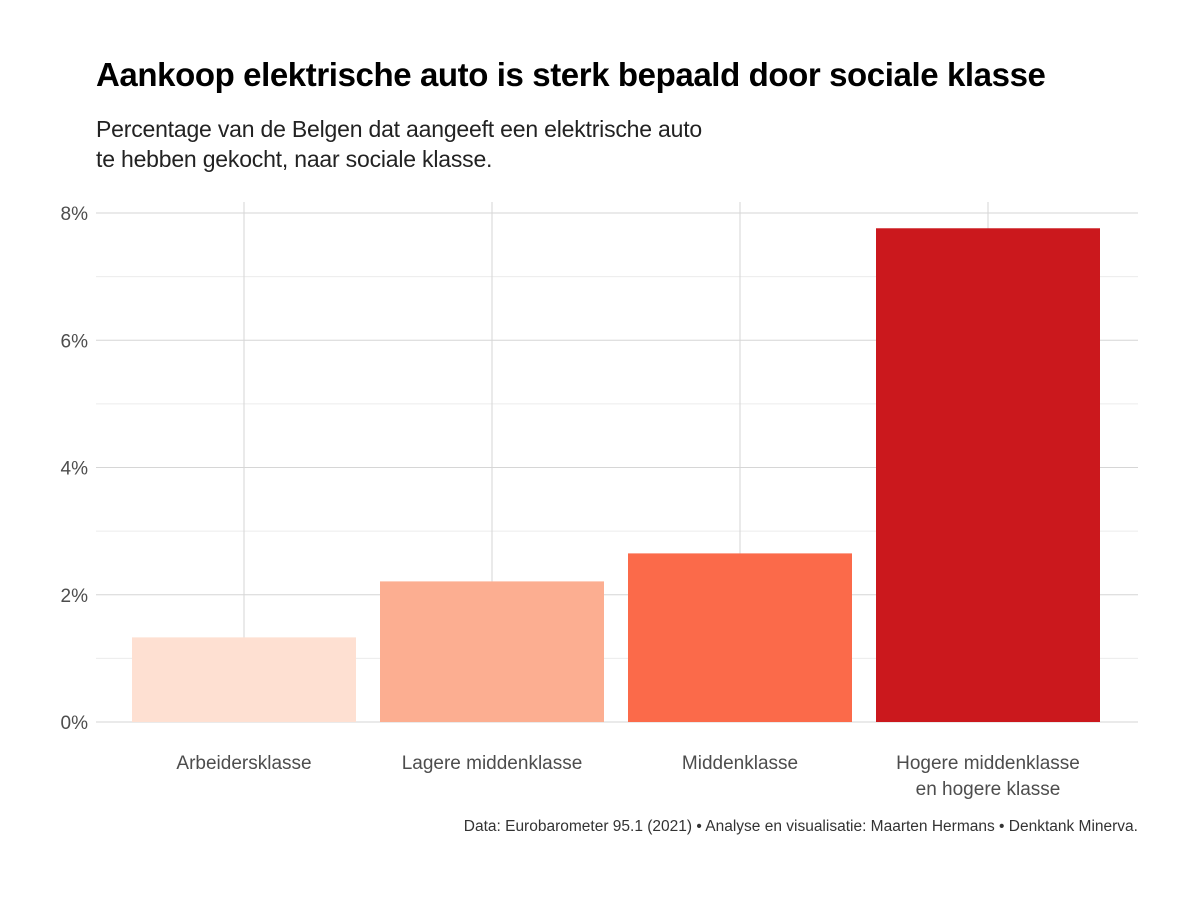 This screenshot has width=1200, height=900. Describe the element at coordinates (75, 341) in the screenshot. I see `y-tick-label: 6%` at that location.